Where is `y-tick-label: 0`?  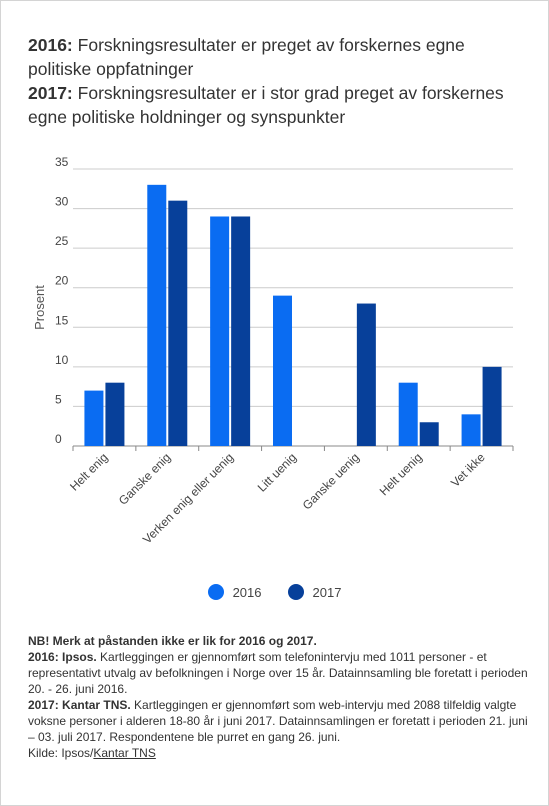
y-tick-label: 0 is located at coordinates (58, 439).